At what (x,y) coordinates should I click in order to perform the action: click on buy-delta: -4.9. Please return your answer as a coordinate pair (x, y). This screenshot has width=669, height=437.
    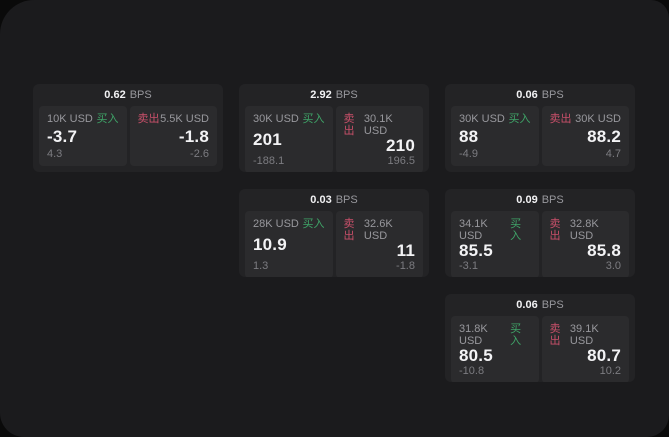
    Looking at the image, I should click on (468, 154).